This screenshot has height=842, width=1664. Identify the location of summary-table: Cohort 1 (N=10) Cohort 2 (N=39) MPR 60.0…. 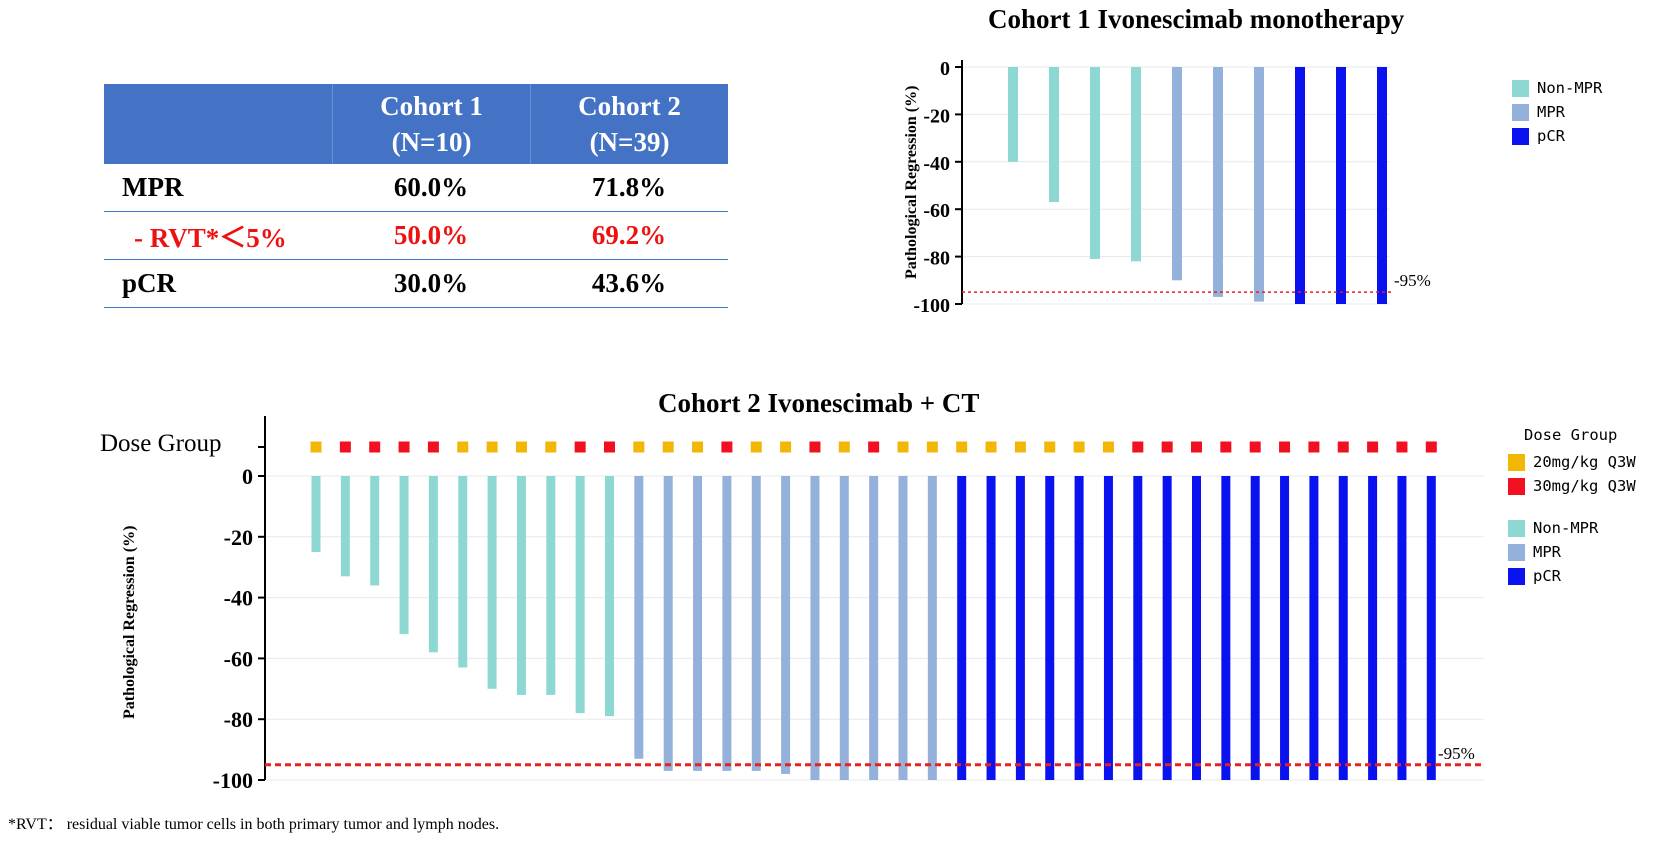
(416, 196).